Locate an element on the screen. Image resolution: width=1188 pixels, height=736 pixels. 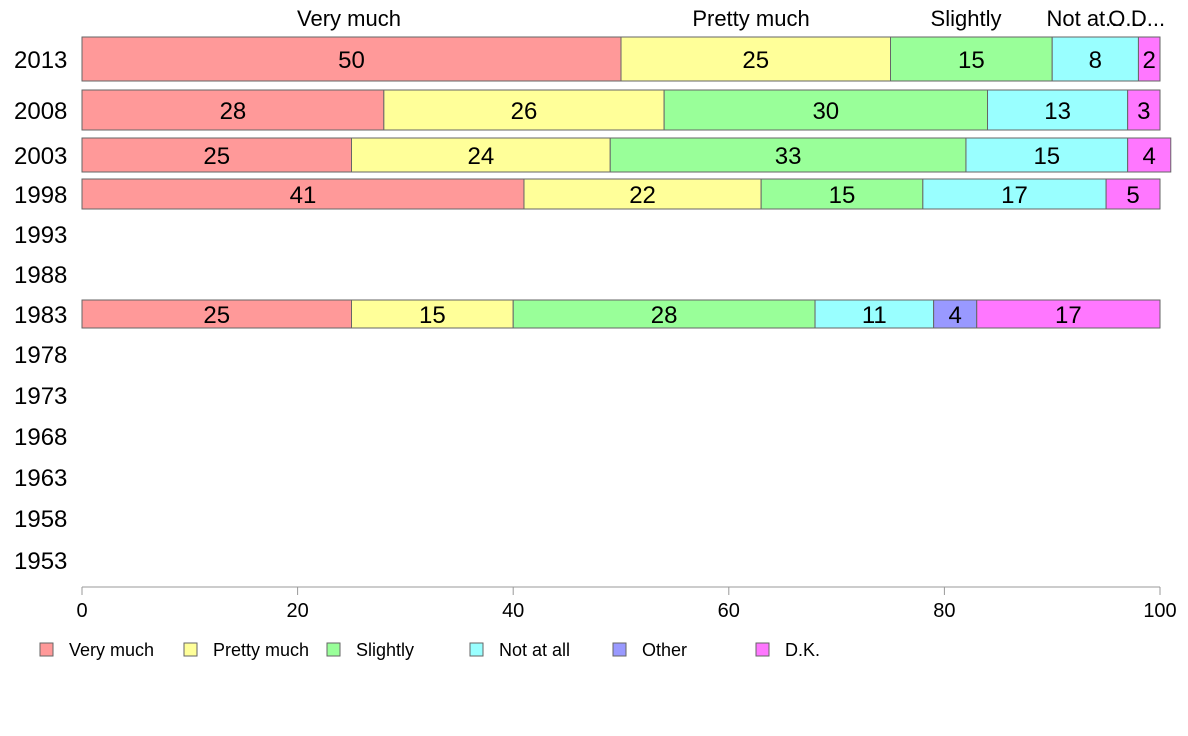
bar-segment-not-at-all-1983 is located at coordinates (874, 314).